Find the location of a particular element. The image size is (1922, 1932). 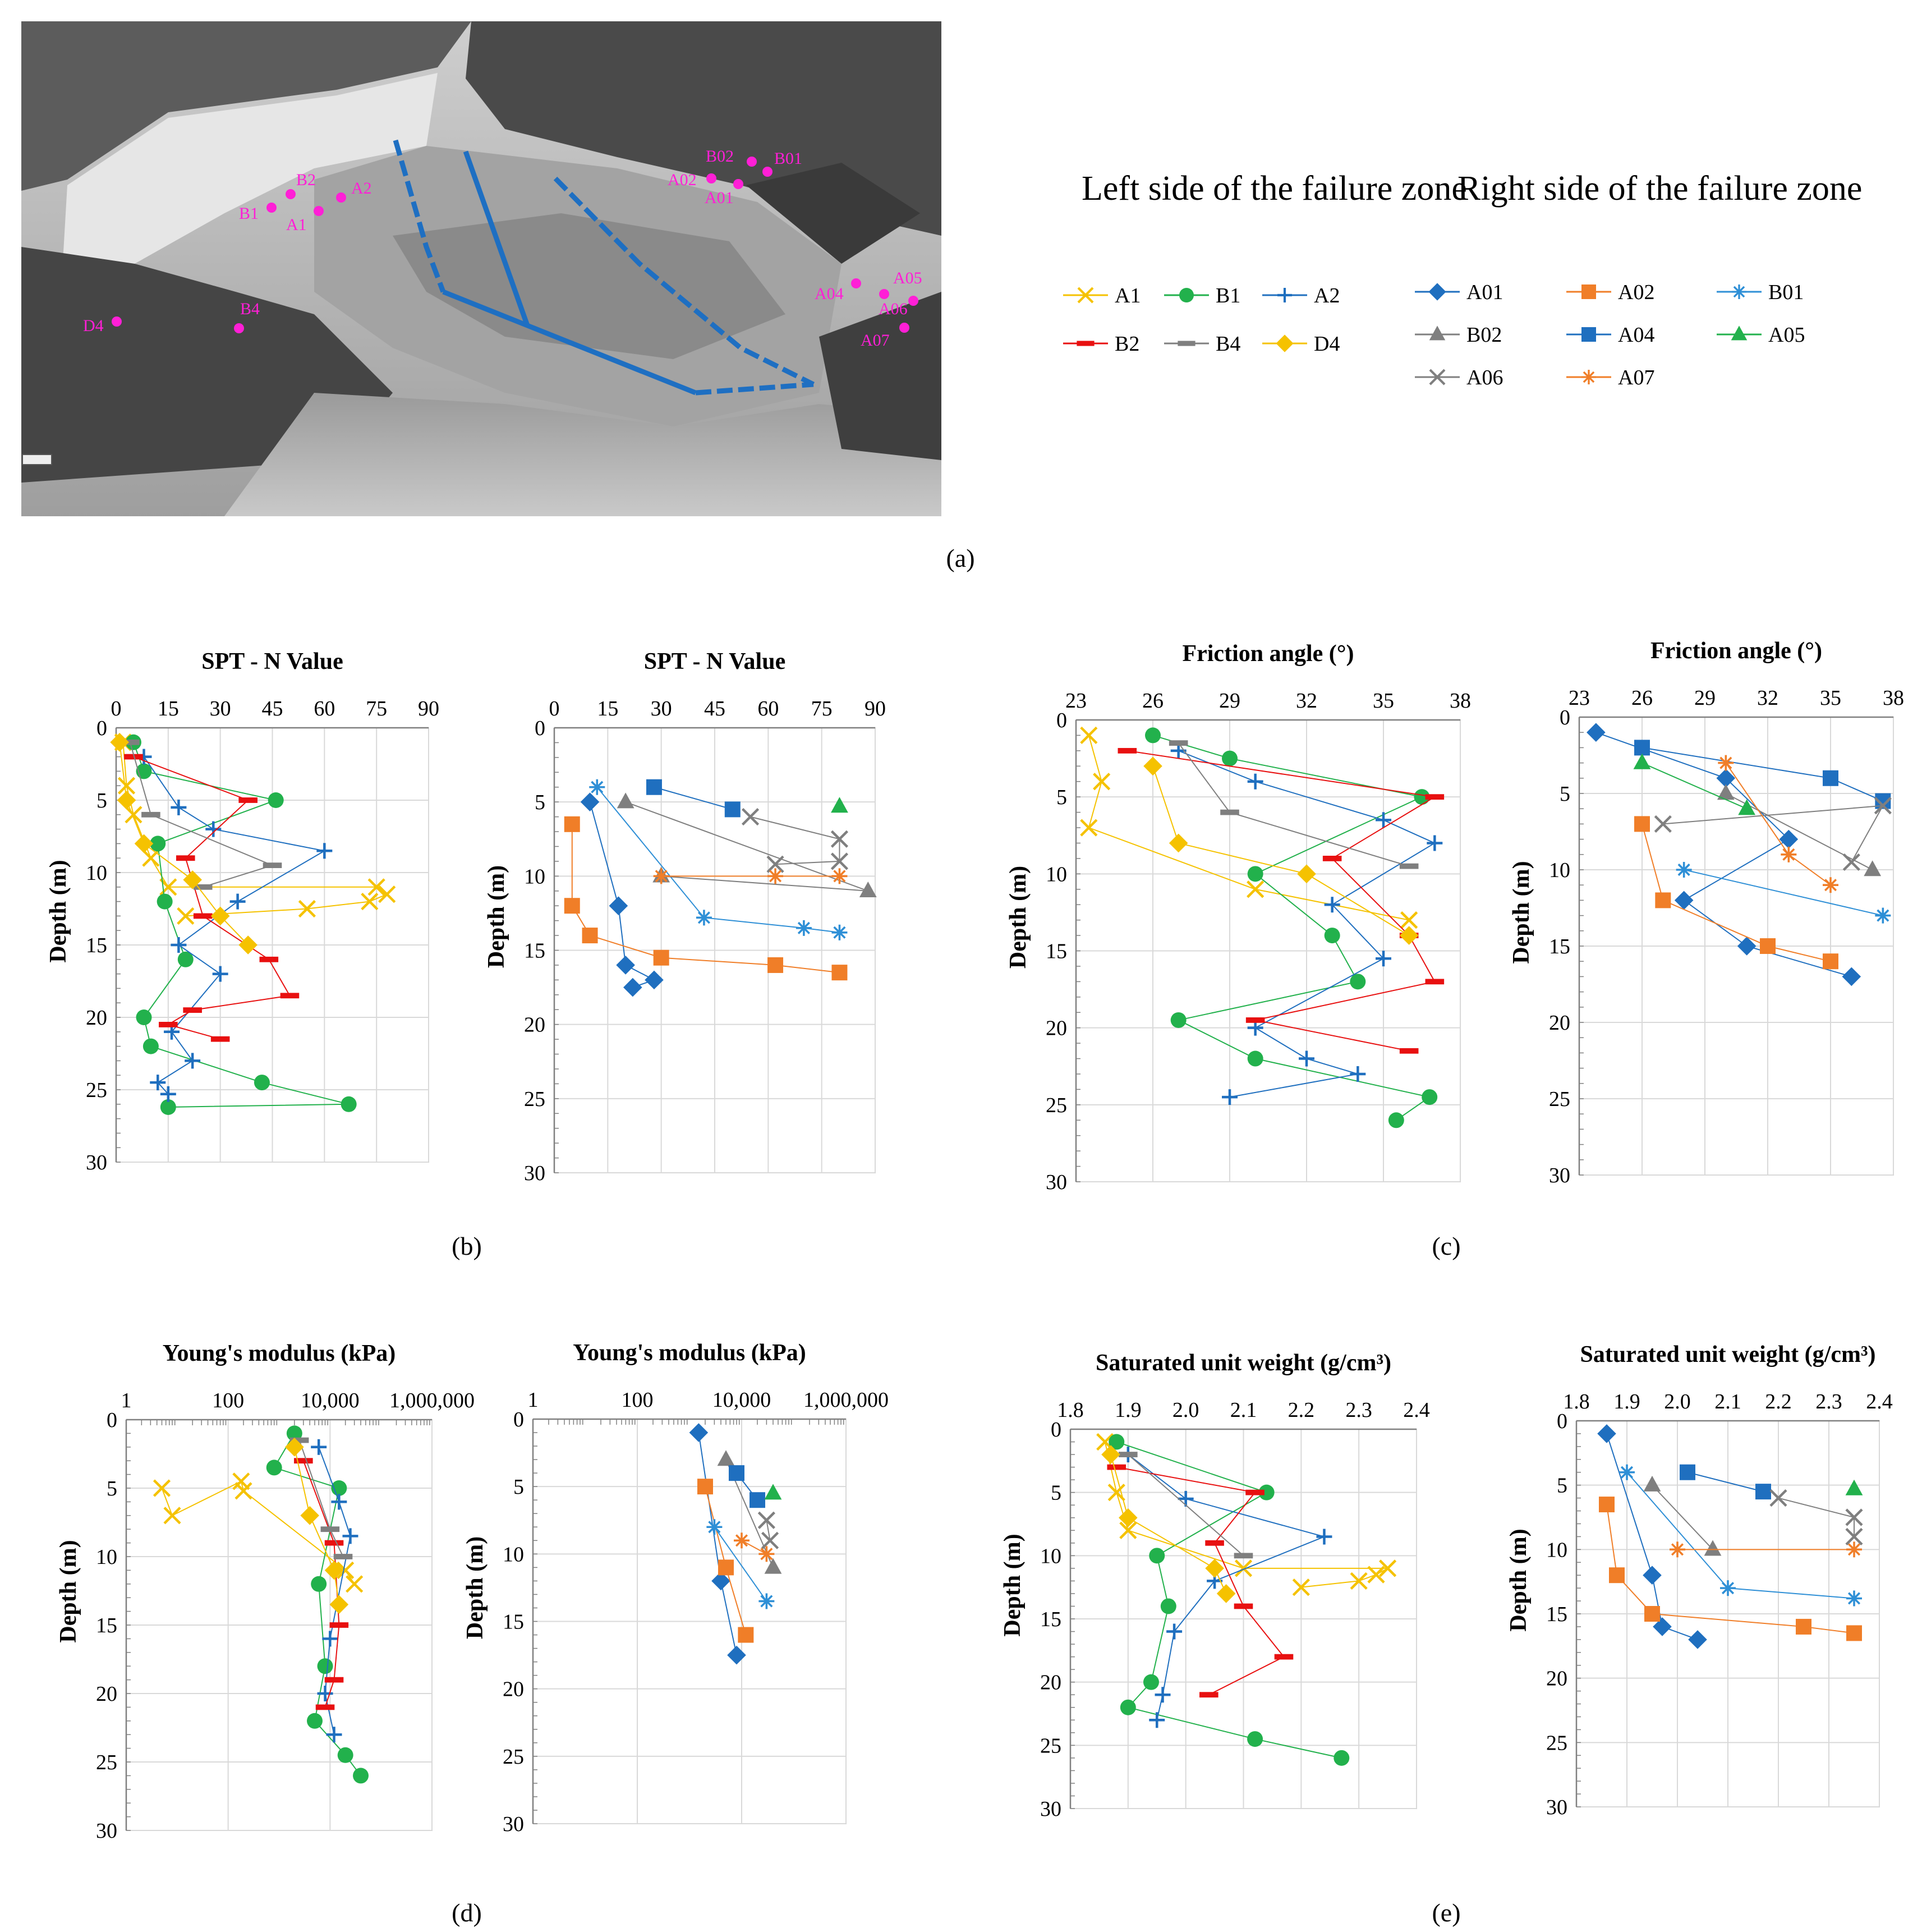

marker-a04 is located at coordinates (856, 283).